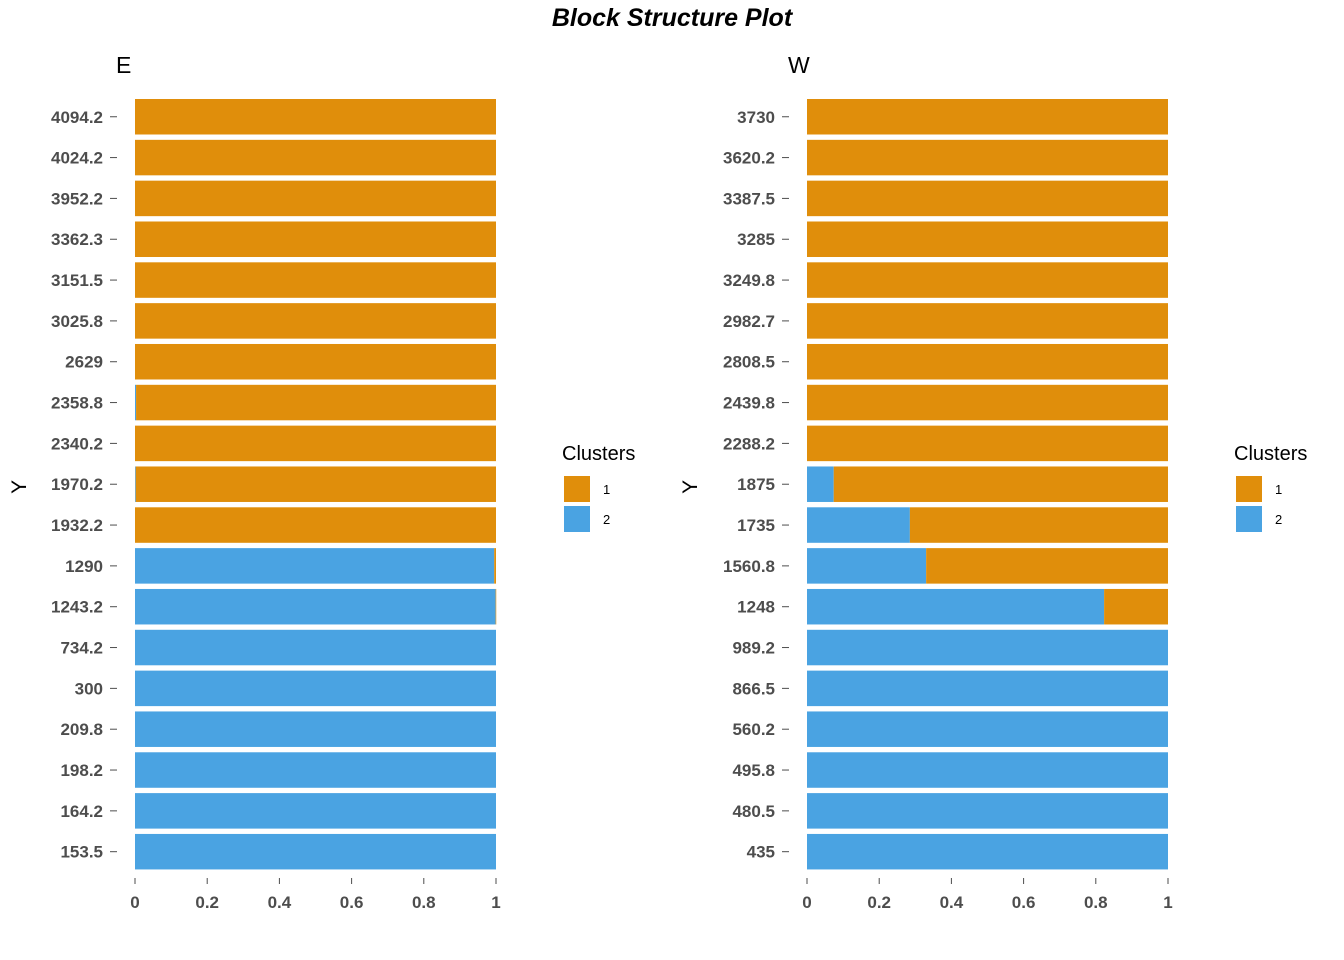 The height and width of the screenshot is (960, 1344). Describe the element at coordinates (77, 607) in the screenshot. I see `y-tick-label: 1243.2` at that location.